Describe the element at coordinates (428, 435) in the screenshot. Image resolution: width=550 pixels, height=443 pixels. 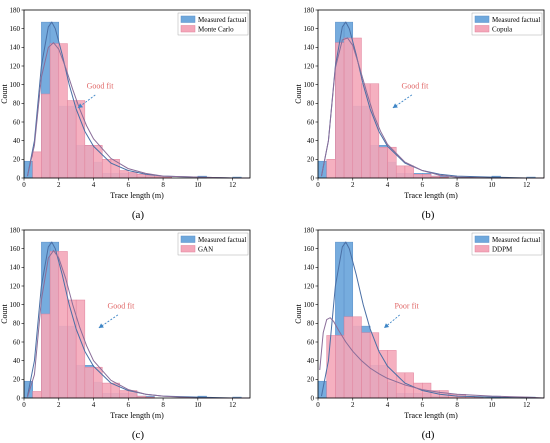
I see `caption-d: (d)` at that location.